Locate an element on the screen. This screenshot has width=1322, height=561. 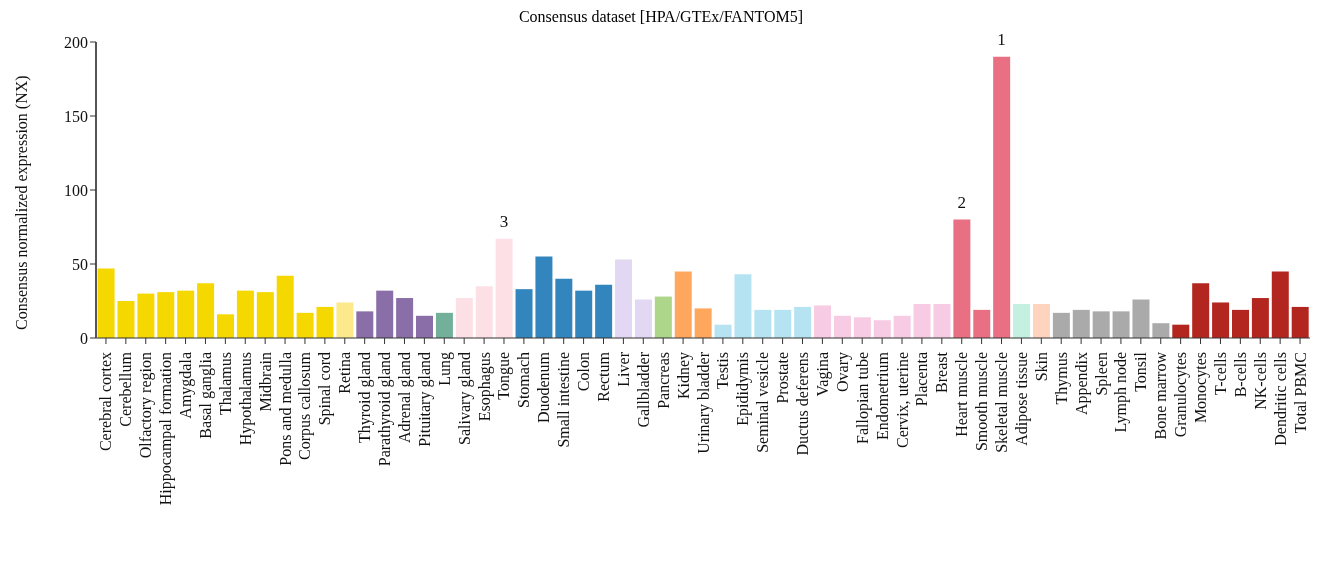
x-tick-label: T-cells is located at coordinates (1220, 373).